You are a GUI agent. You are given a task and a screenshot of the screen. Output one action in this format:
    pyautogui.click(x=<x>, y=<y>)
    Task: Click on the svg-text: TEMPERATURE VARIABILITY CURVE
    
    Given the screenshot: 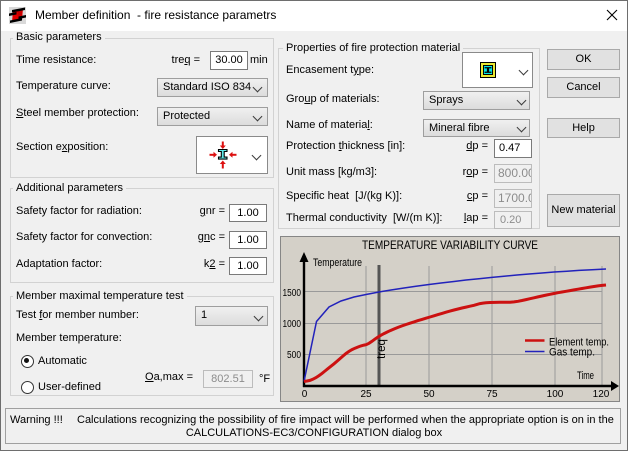 What is the action you would take?
    pyautogui.click(x=450, y=246)
    